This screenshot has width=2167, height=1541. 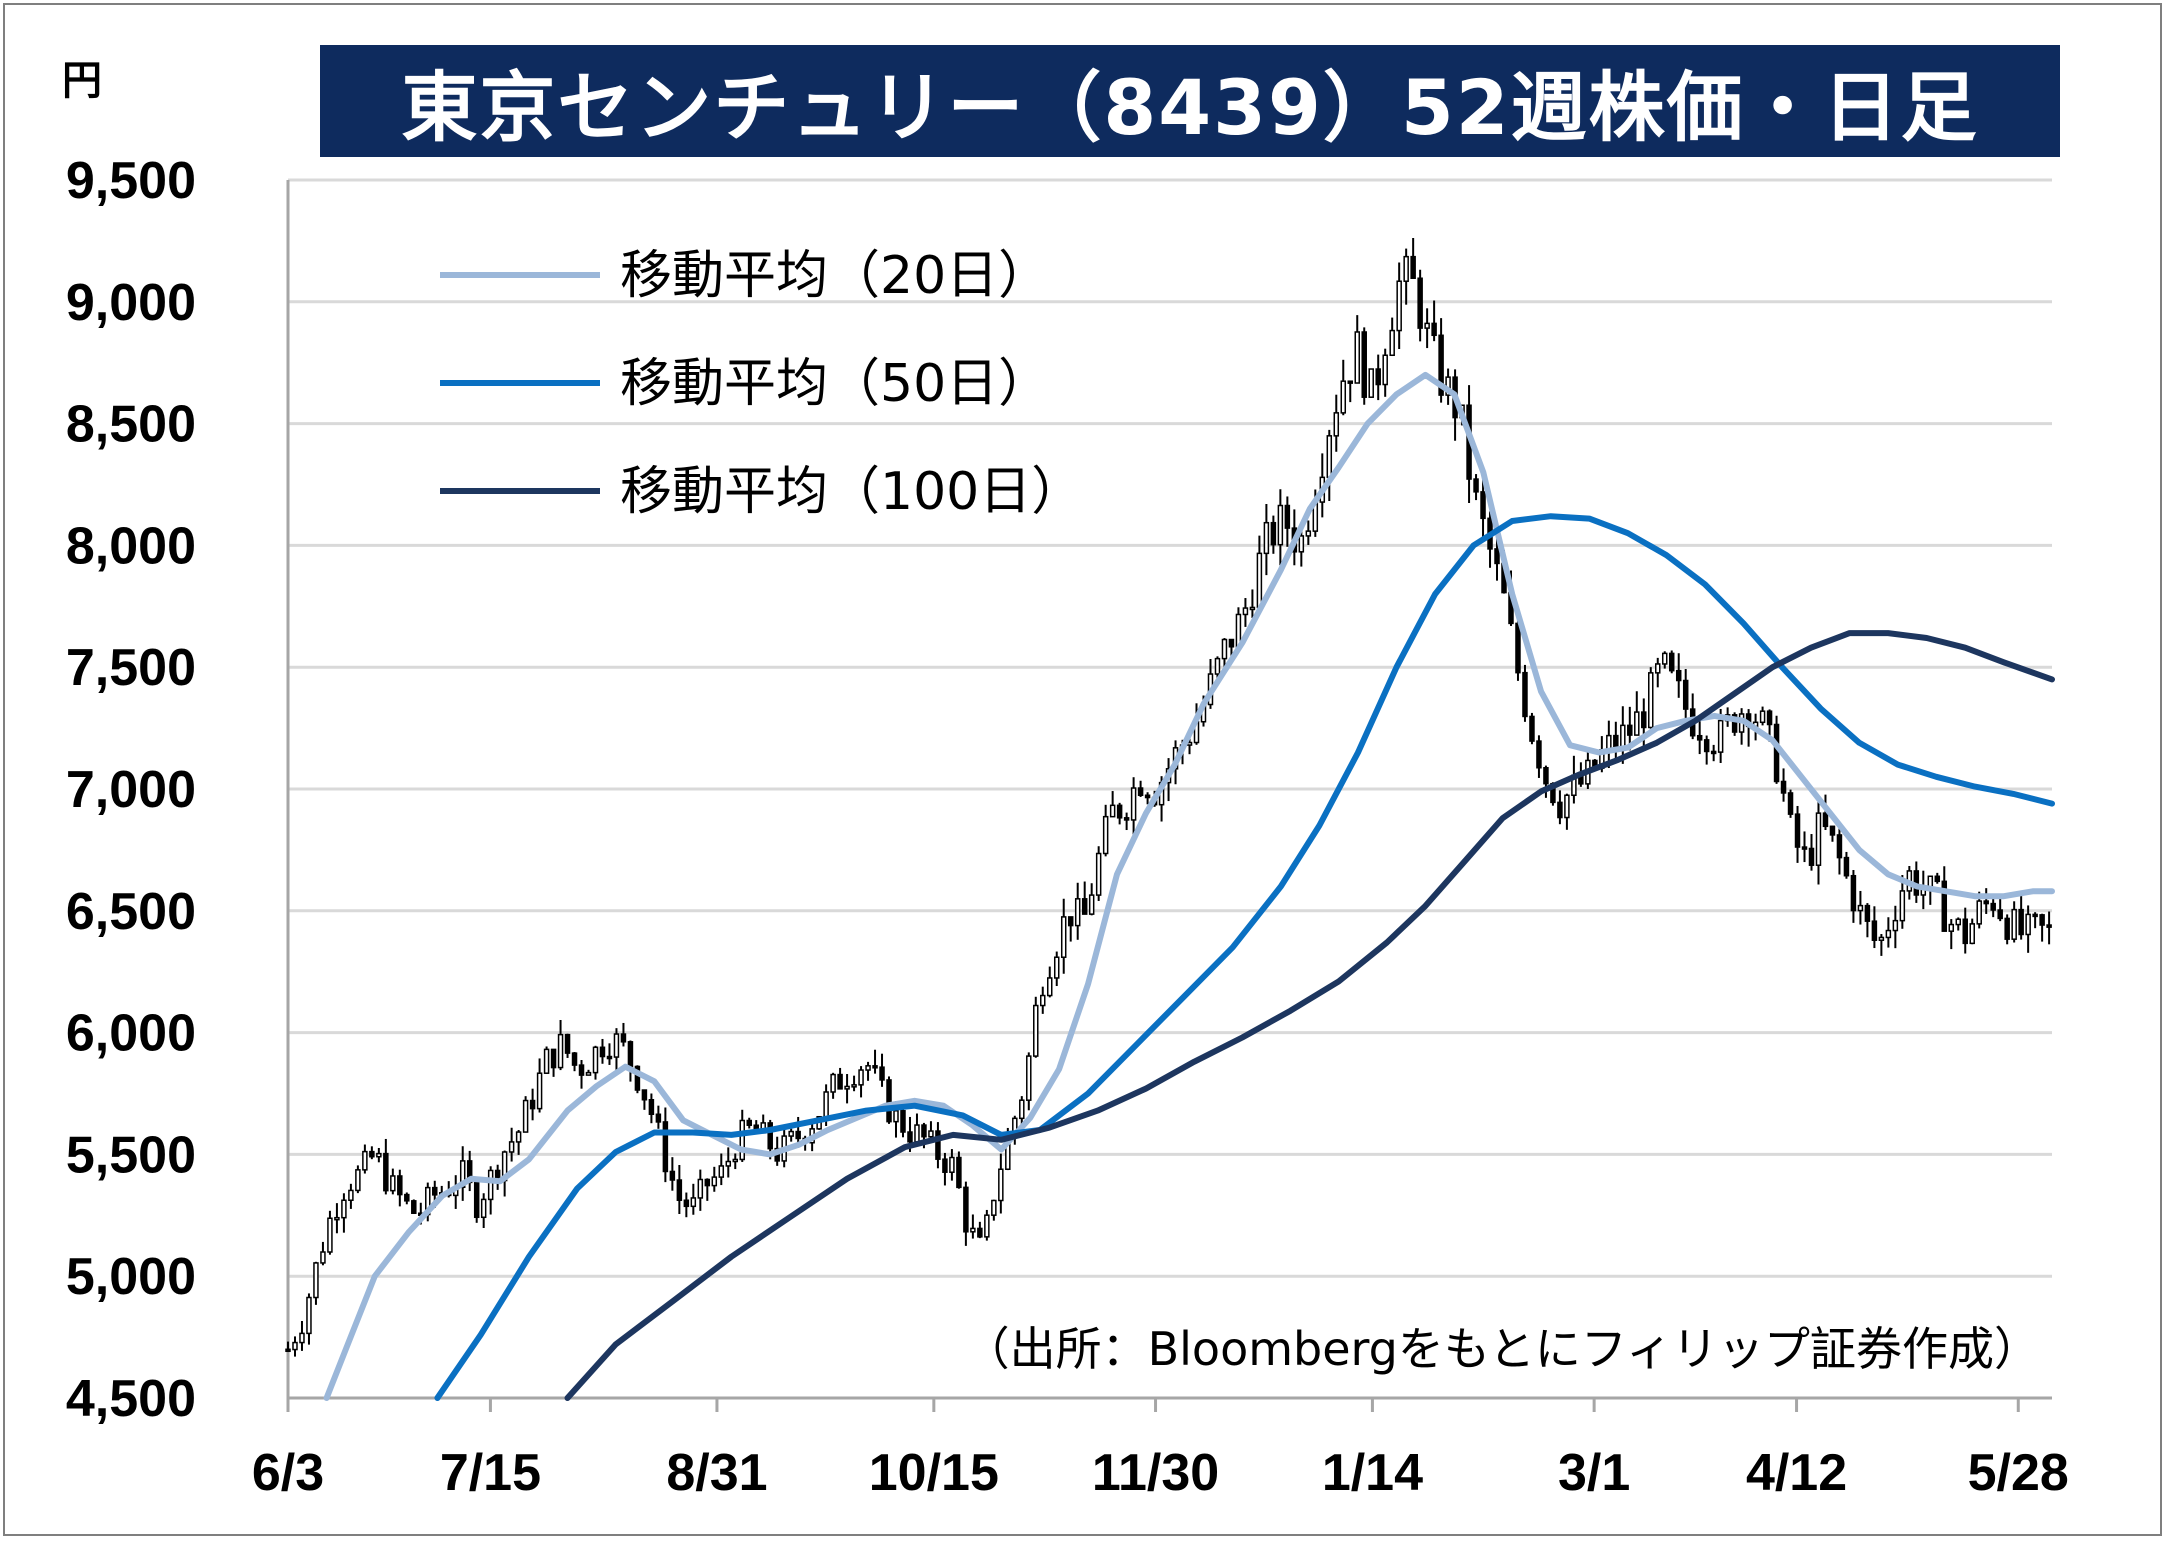 I want to click on x-tick-label: 7/15, so click(x=490, y=1473).